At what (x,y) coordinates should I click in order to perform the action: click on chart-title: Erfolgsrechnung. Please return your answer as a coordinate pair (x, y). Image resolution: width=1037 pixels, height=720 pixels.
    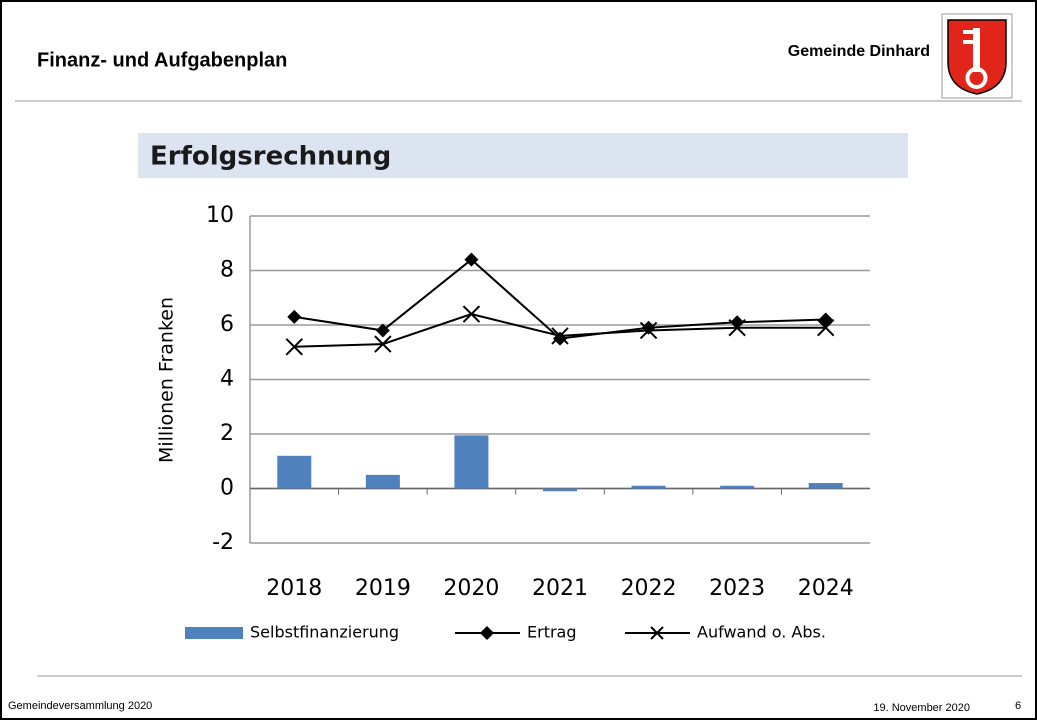
    Looking at the image, I should click on (270, 157).